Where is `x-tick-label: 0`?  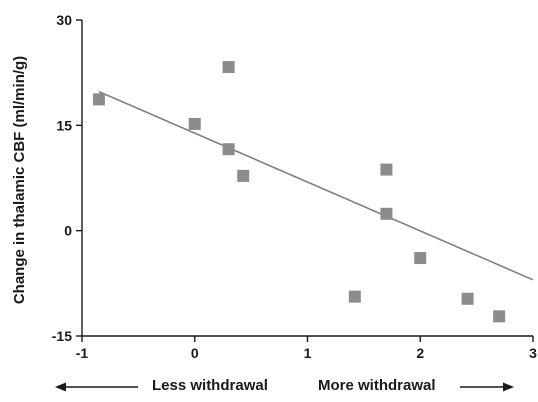
x-tick-label: 0 is located at coordinates (195, 353).